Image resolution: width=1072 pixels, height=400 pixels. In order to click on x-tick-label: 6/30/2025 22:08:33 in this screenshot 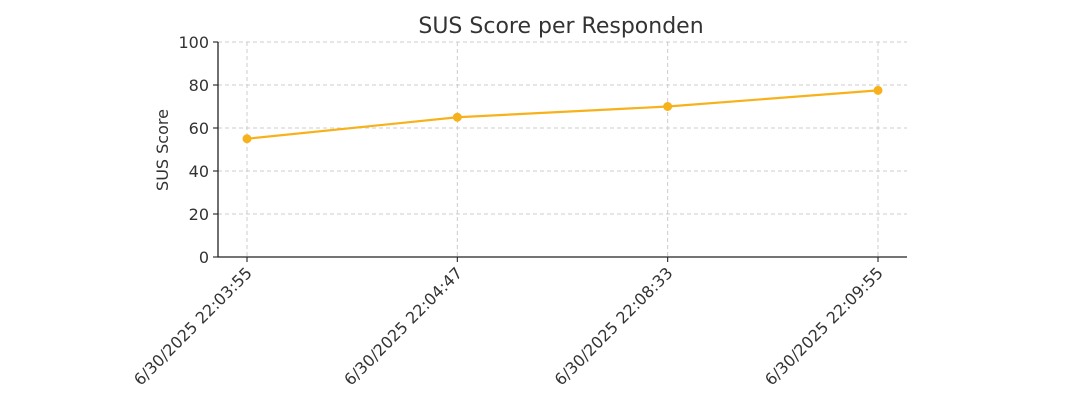, I will do `click(614, 326)`.